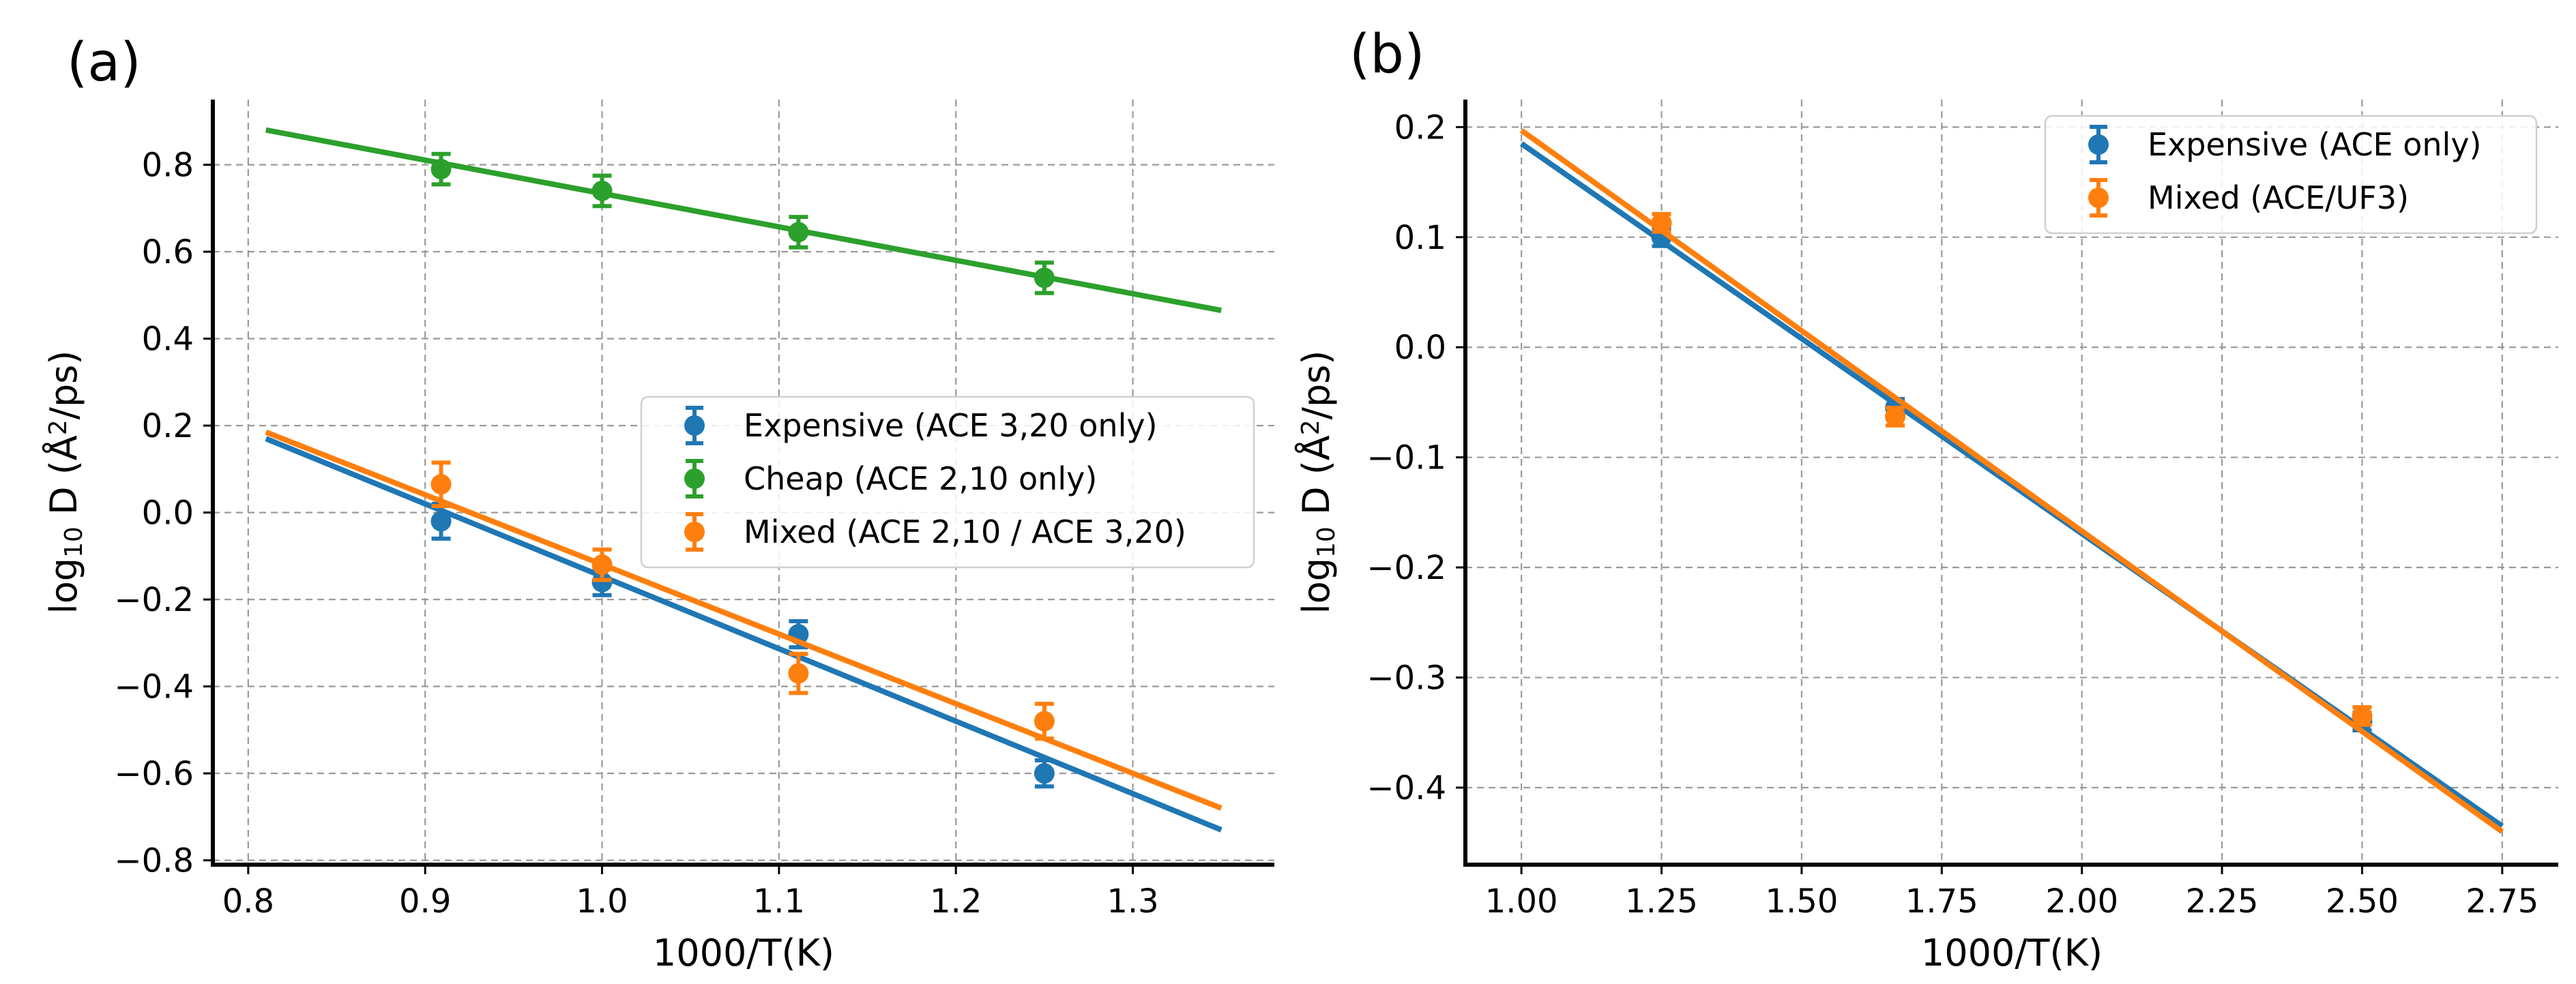  What do you see at coordinates (1406, 679) in the screenshot?
I see `y-tick-label: −0.3` at bounding box center [1406, 679].